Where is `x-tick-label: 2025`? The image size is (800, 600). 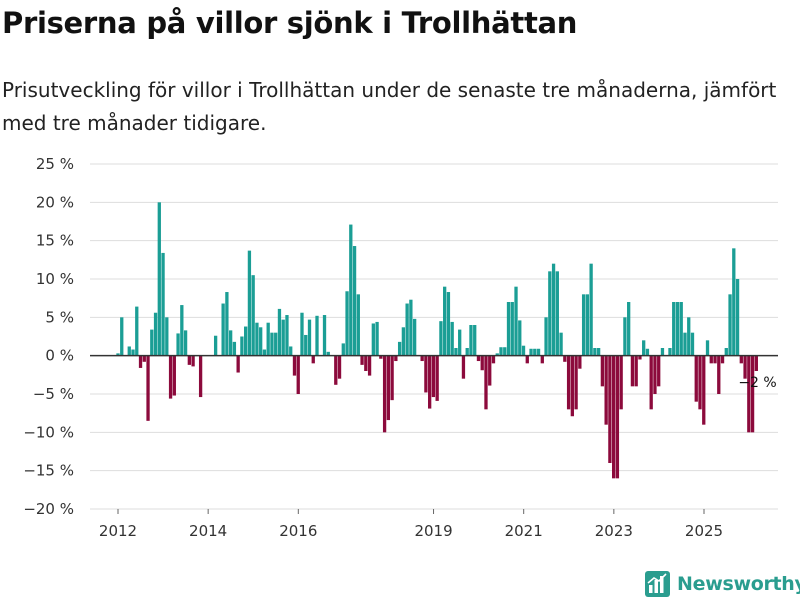
x-tick-label: 2025 is located at coordinates (704, 531).